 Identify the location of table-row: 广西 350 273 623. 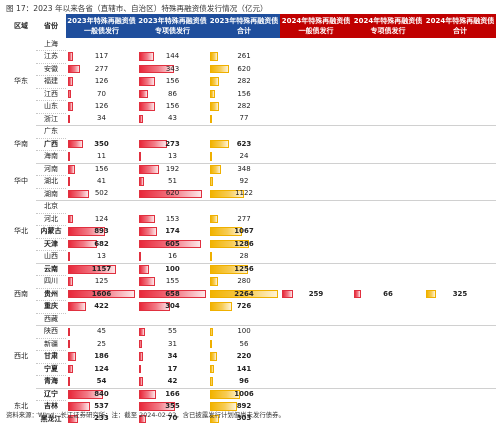
(251, 144).